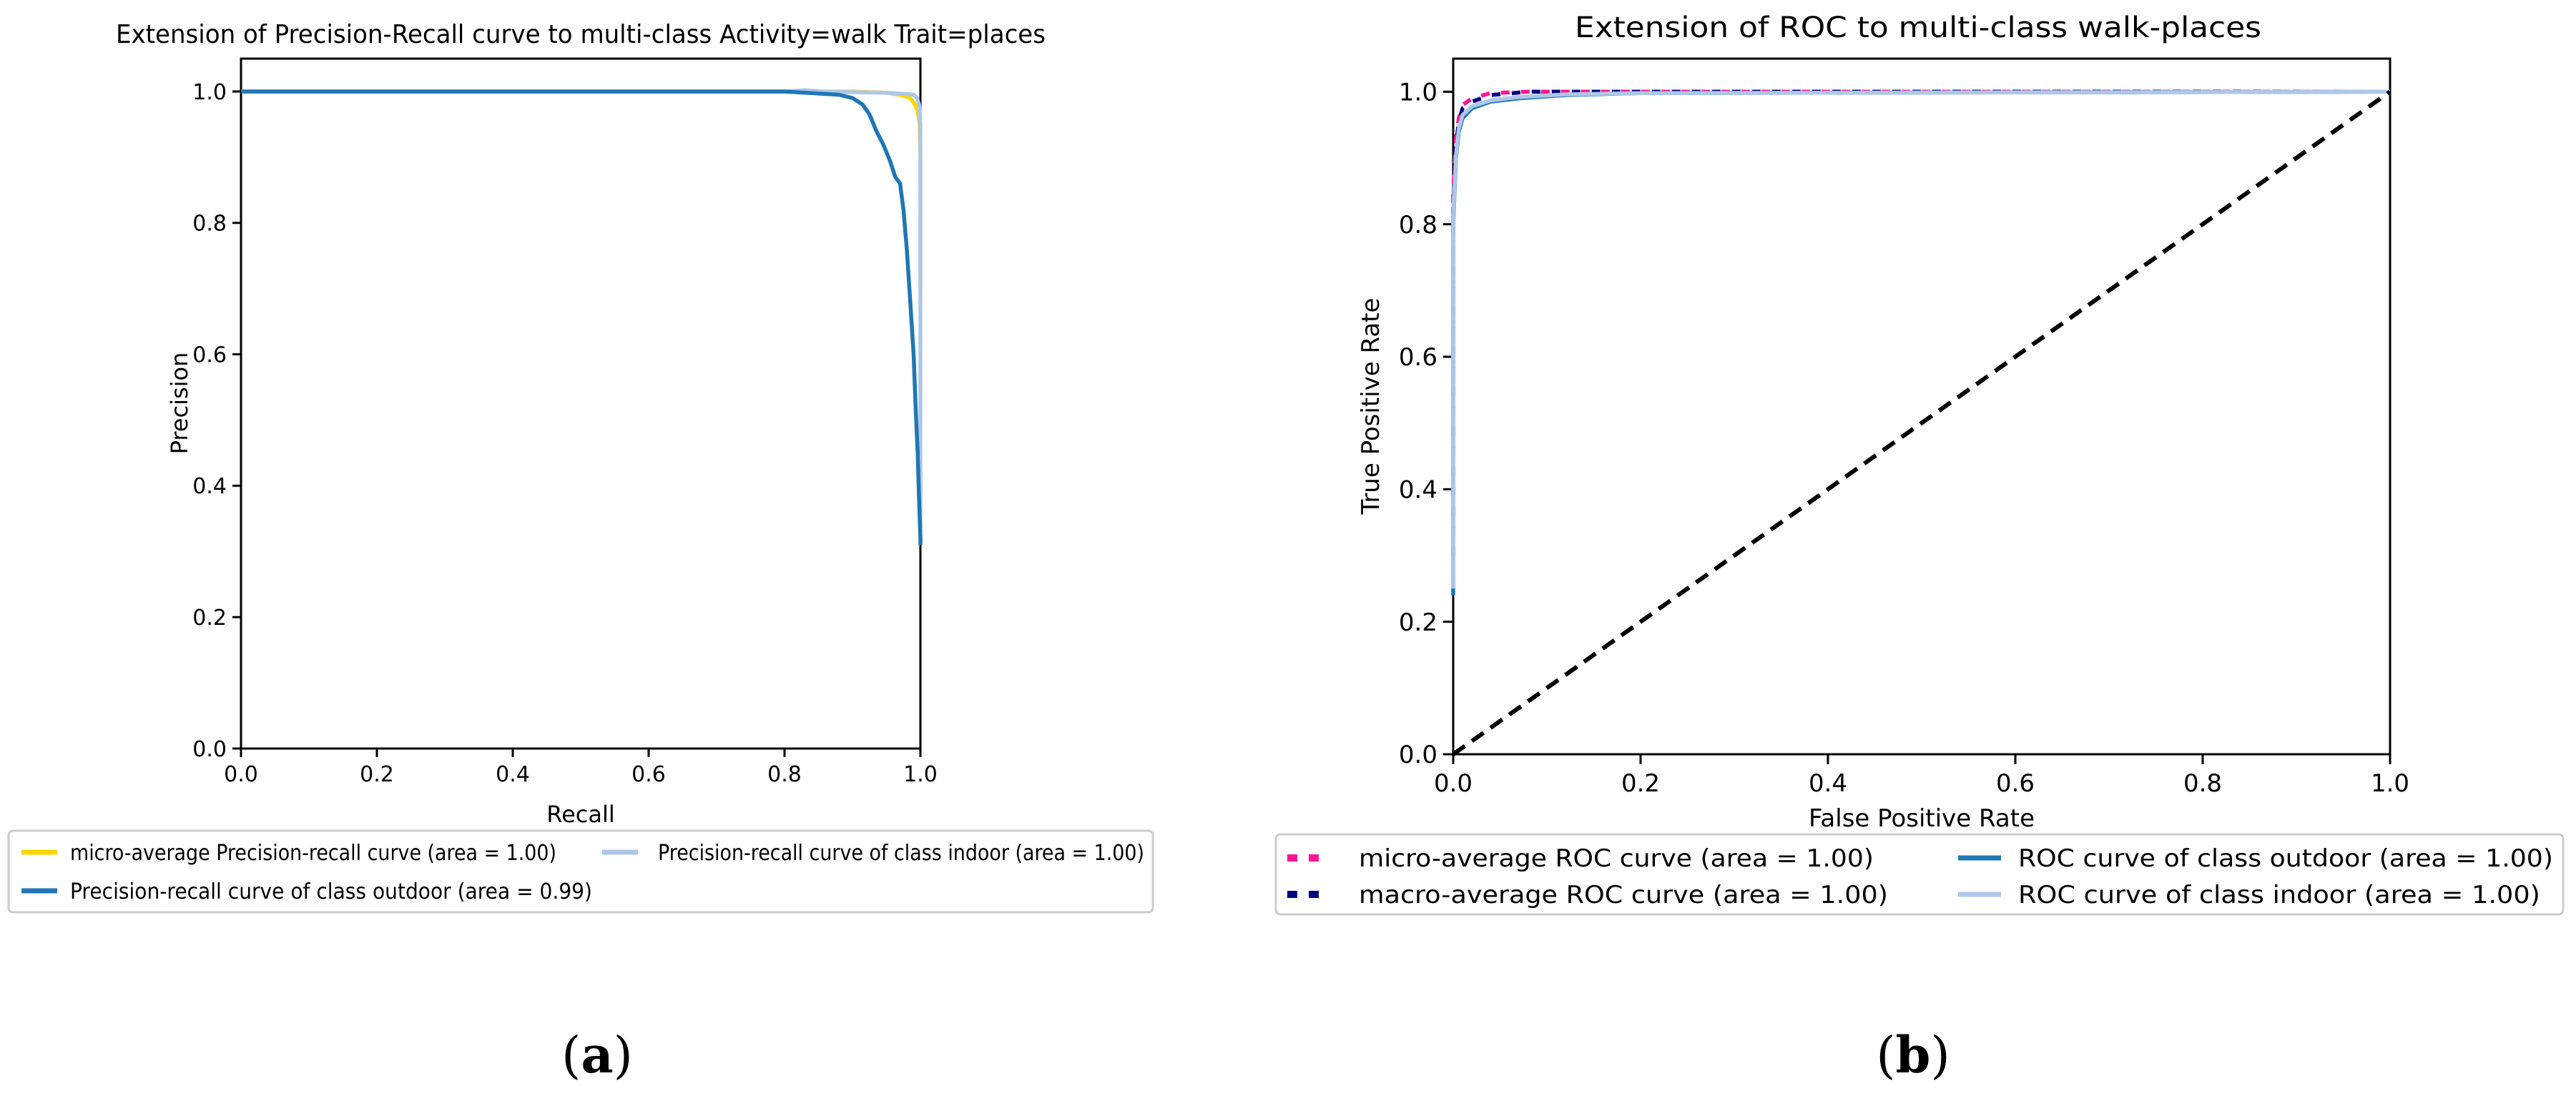 The width and height of the screenshot is (2576, 1106). Describe the element at coordinates (1371, 406) in the screenshot. I see `y-axis-label: True Positive Rate` at that location.